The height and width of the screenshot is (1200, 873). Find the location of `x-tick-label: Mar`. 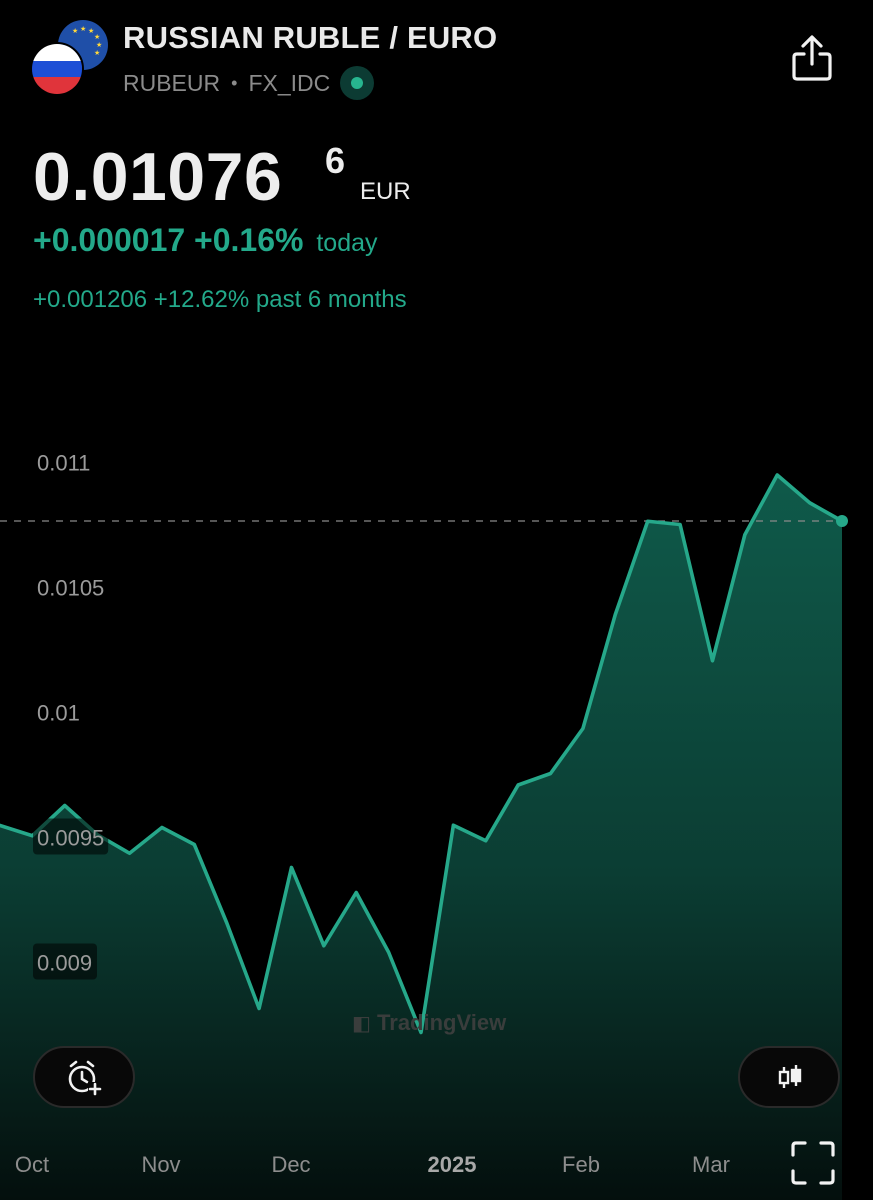

x-tick-label: Mar is located at coordinates (711, 1164).